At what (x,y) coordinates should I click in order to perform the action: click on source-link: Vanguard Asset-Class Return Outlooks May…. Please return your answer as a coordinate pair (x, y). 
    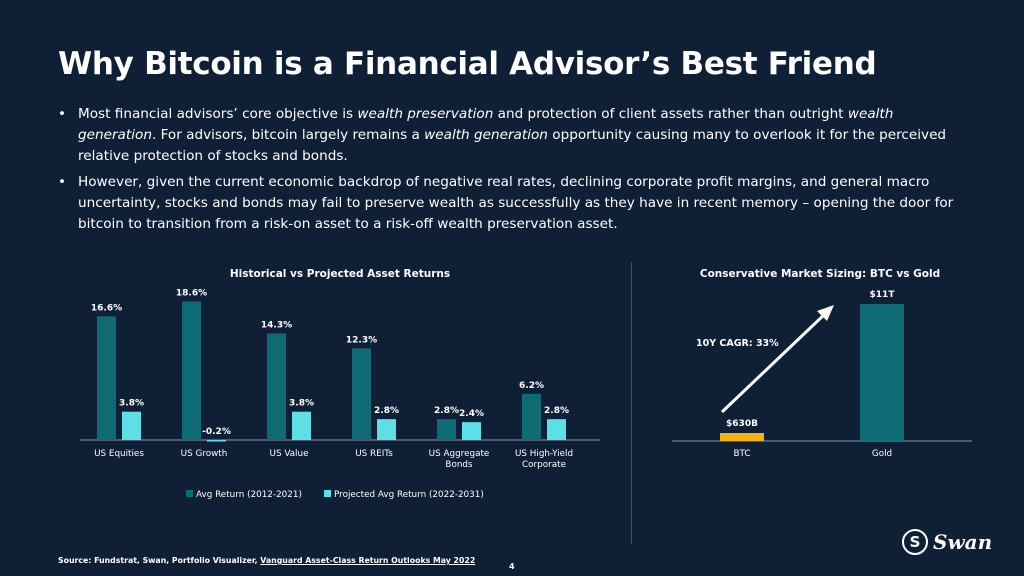
    Looking at the image, I should click on (368, 560).